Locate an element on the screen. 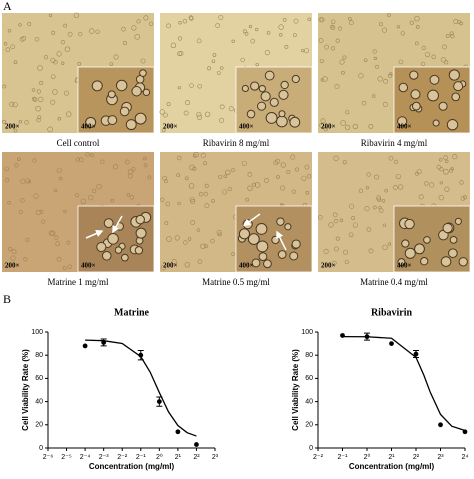 This screenshot has width=474, height=479. data-point is located at coordinates (141, 355).